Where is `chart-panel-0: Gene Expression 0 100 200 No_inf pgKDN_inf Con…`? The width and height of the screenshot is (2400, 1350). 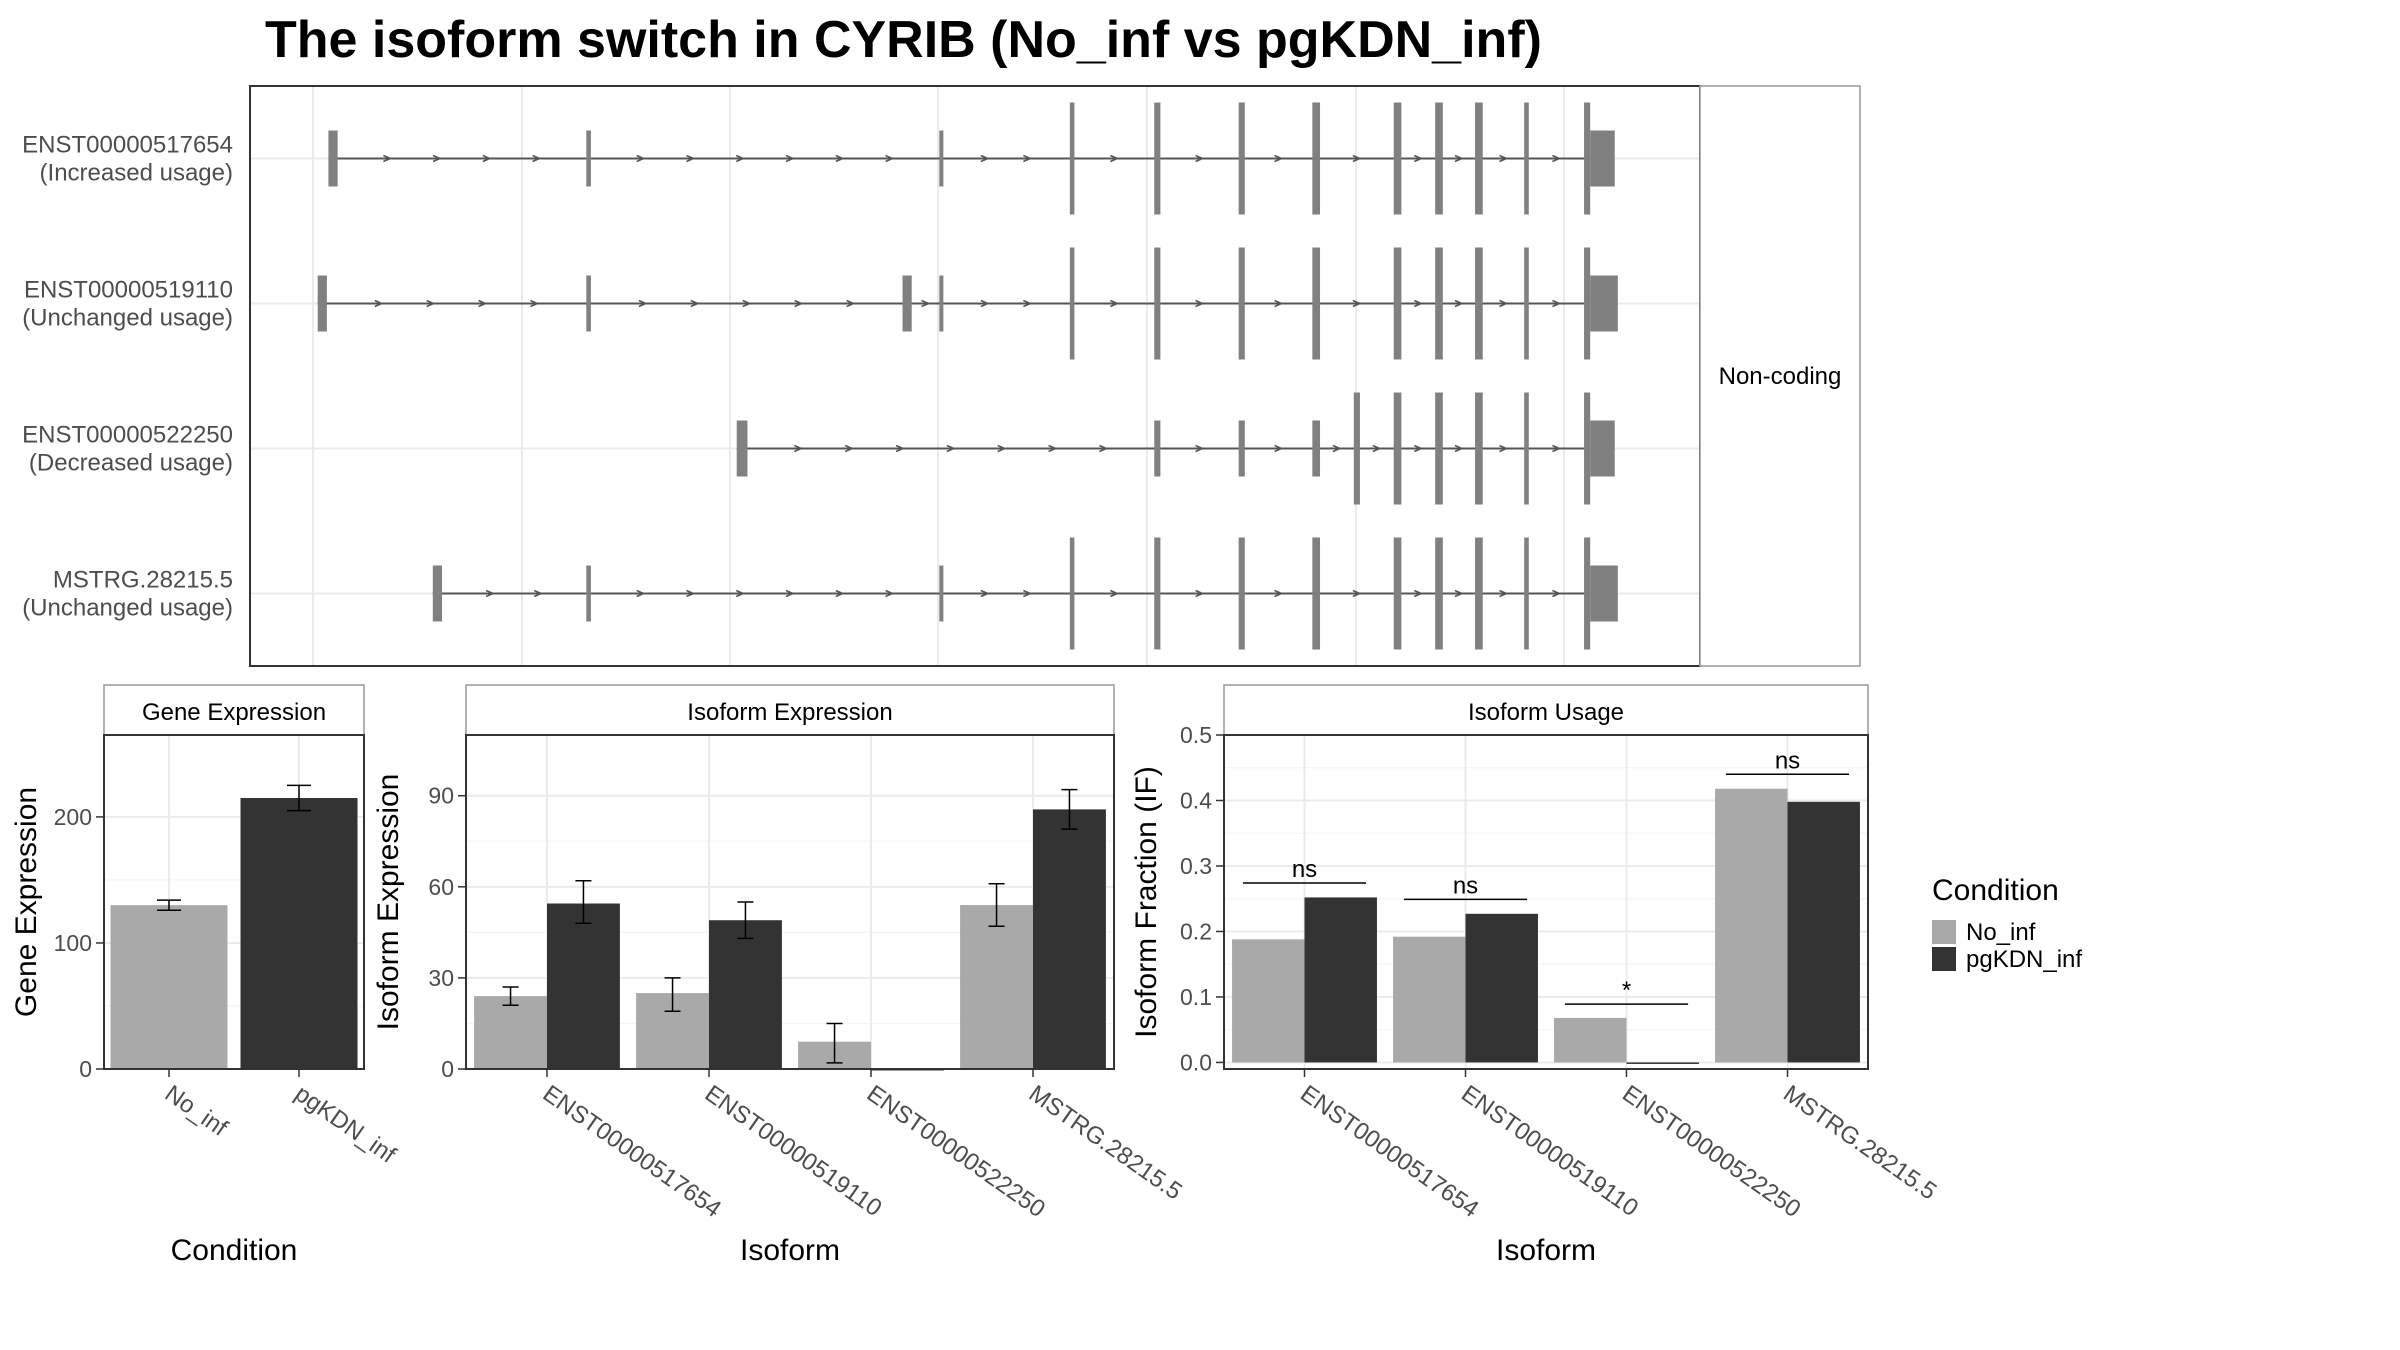
chart-panel-0: Gene Expression 0 100 200 No_inf pgKDN_inf Con… is located at coordinates (205, 975).